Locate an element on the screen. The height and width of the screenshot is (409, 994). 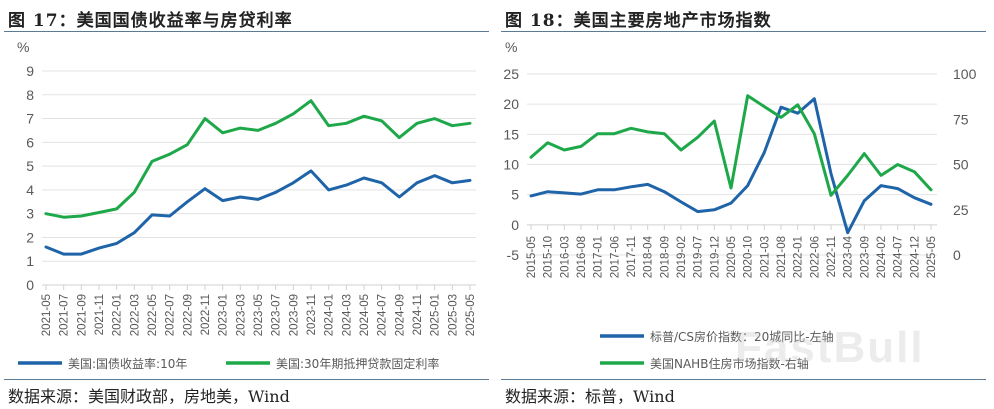
y2-tick-label: 75 is located at coordinates (961, 119).